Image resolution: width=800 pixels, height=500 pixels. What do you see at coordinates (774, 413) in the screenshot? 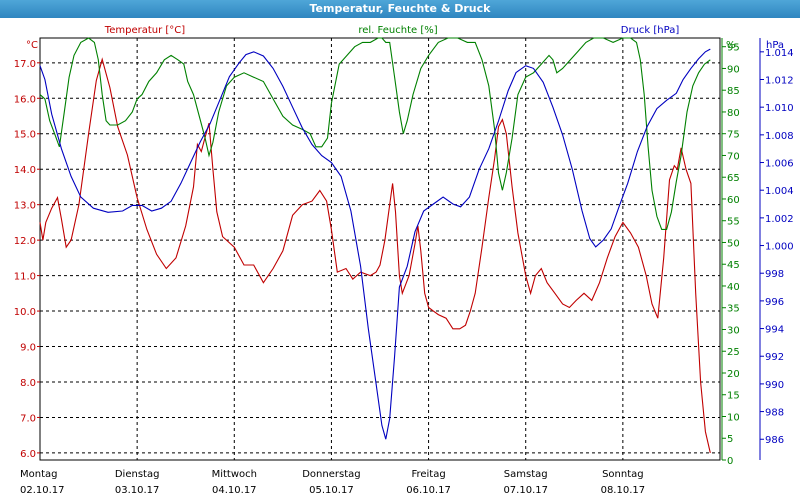
I see `pressure-tick-label: 988` at bounding box center [774, 413].